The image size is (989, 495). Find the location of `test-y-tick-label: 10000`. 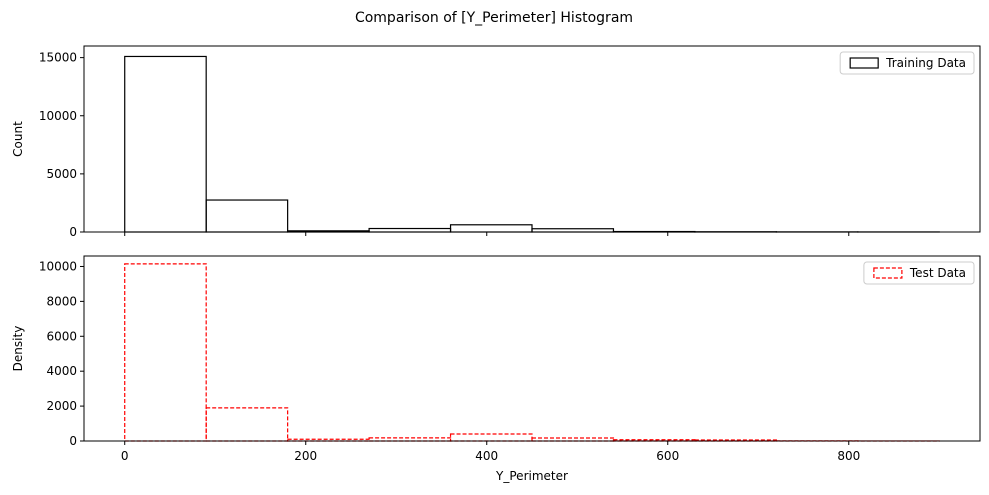

test-y-tick-label: 10000 is located at coordinates (58, 266).